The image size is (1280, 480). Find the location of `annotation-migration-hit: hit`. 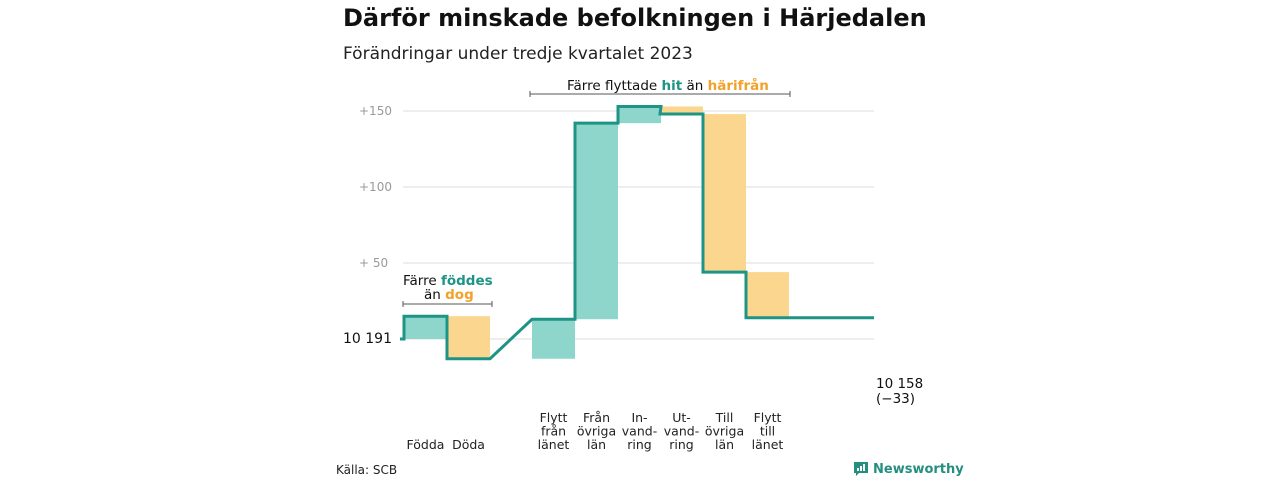

annotation-migration-hit: hit is located at coordinates (671, 86).